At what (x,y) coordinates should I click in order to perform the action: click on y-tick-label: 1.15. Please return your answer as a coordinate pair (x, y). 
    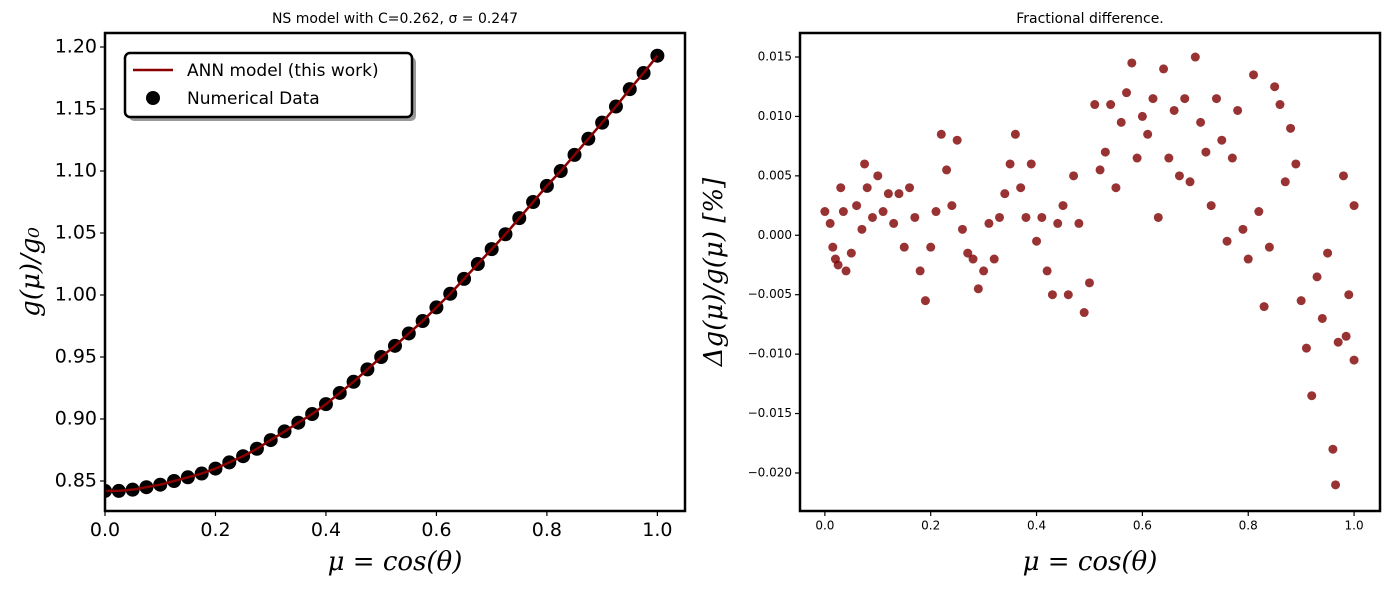
    Looking at the image, I should click on (76, 109).